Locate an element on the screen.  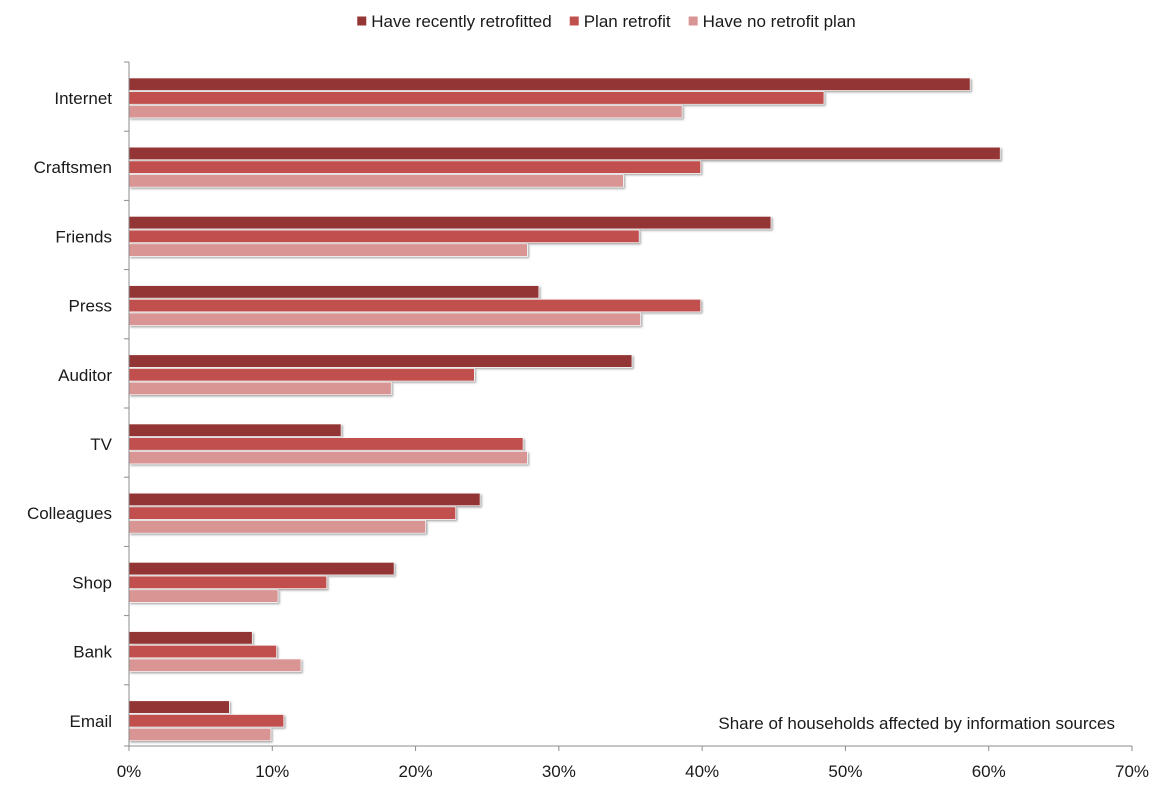
bar-craftsmen-have-recently-retrofitted is located at coordinates (564, 153).